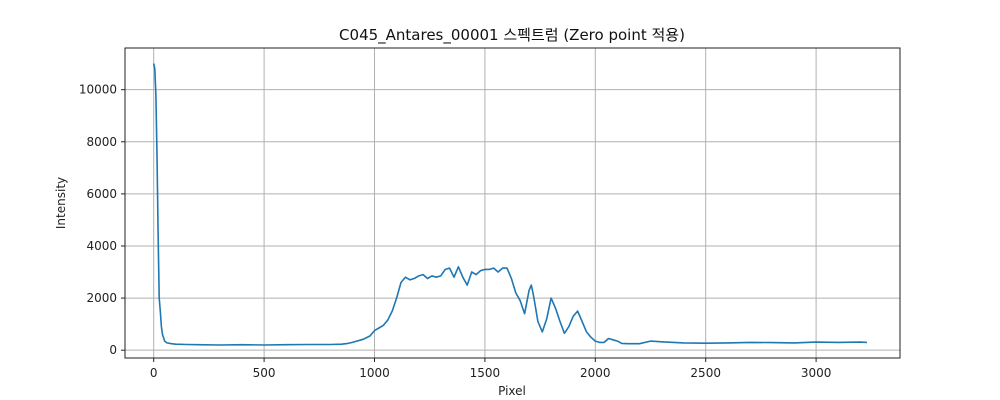  What do you see at coordinates (264, 373) in the screenshot?
I see `x-tick-label: 500` at bounding box center [264, 373].